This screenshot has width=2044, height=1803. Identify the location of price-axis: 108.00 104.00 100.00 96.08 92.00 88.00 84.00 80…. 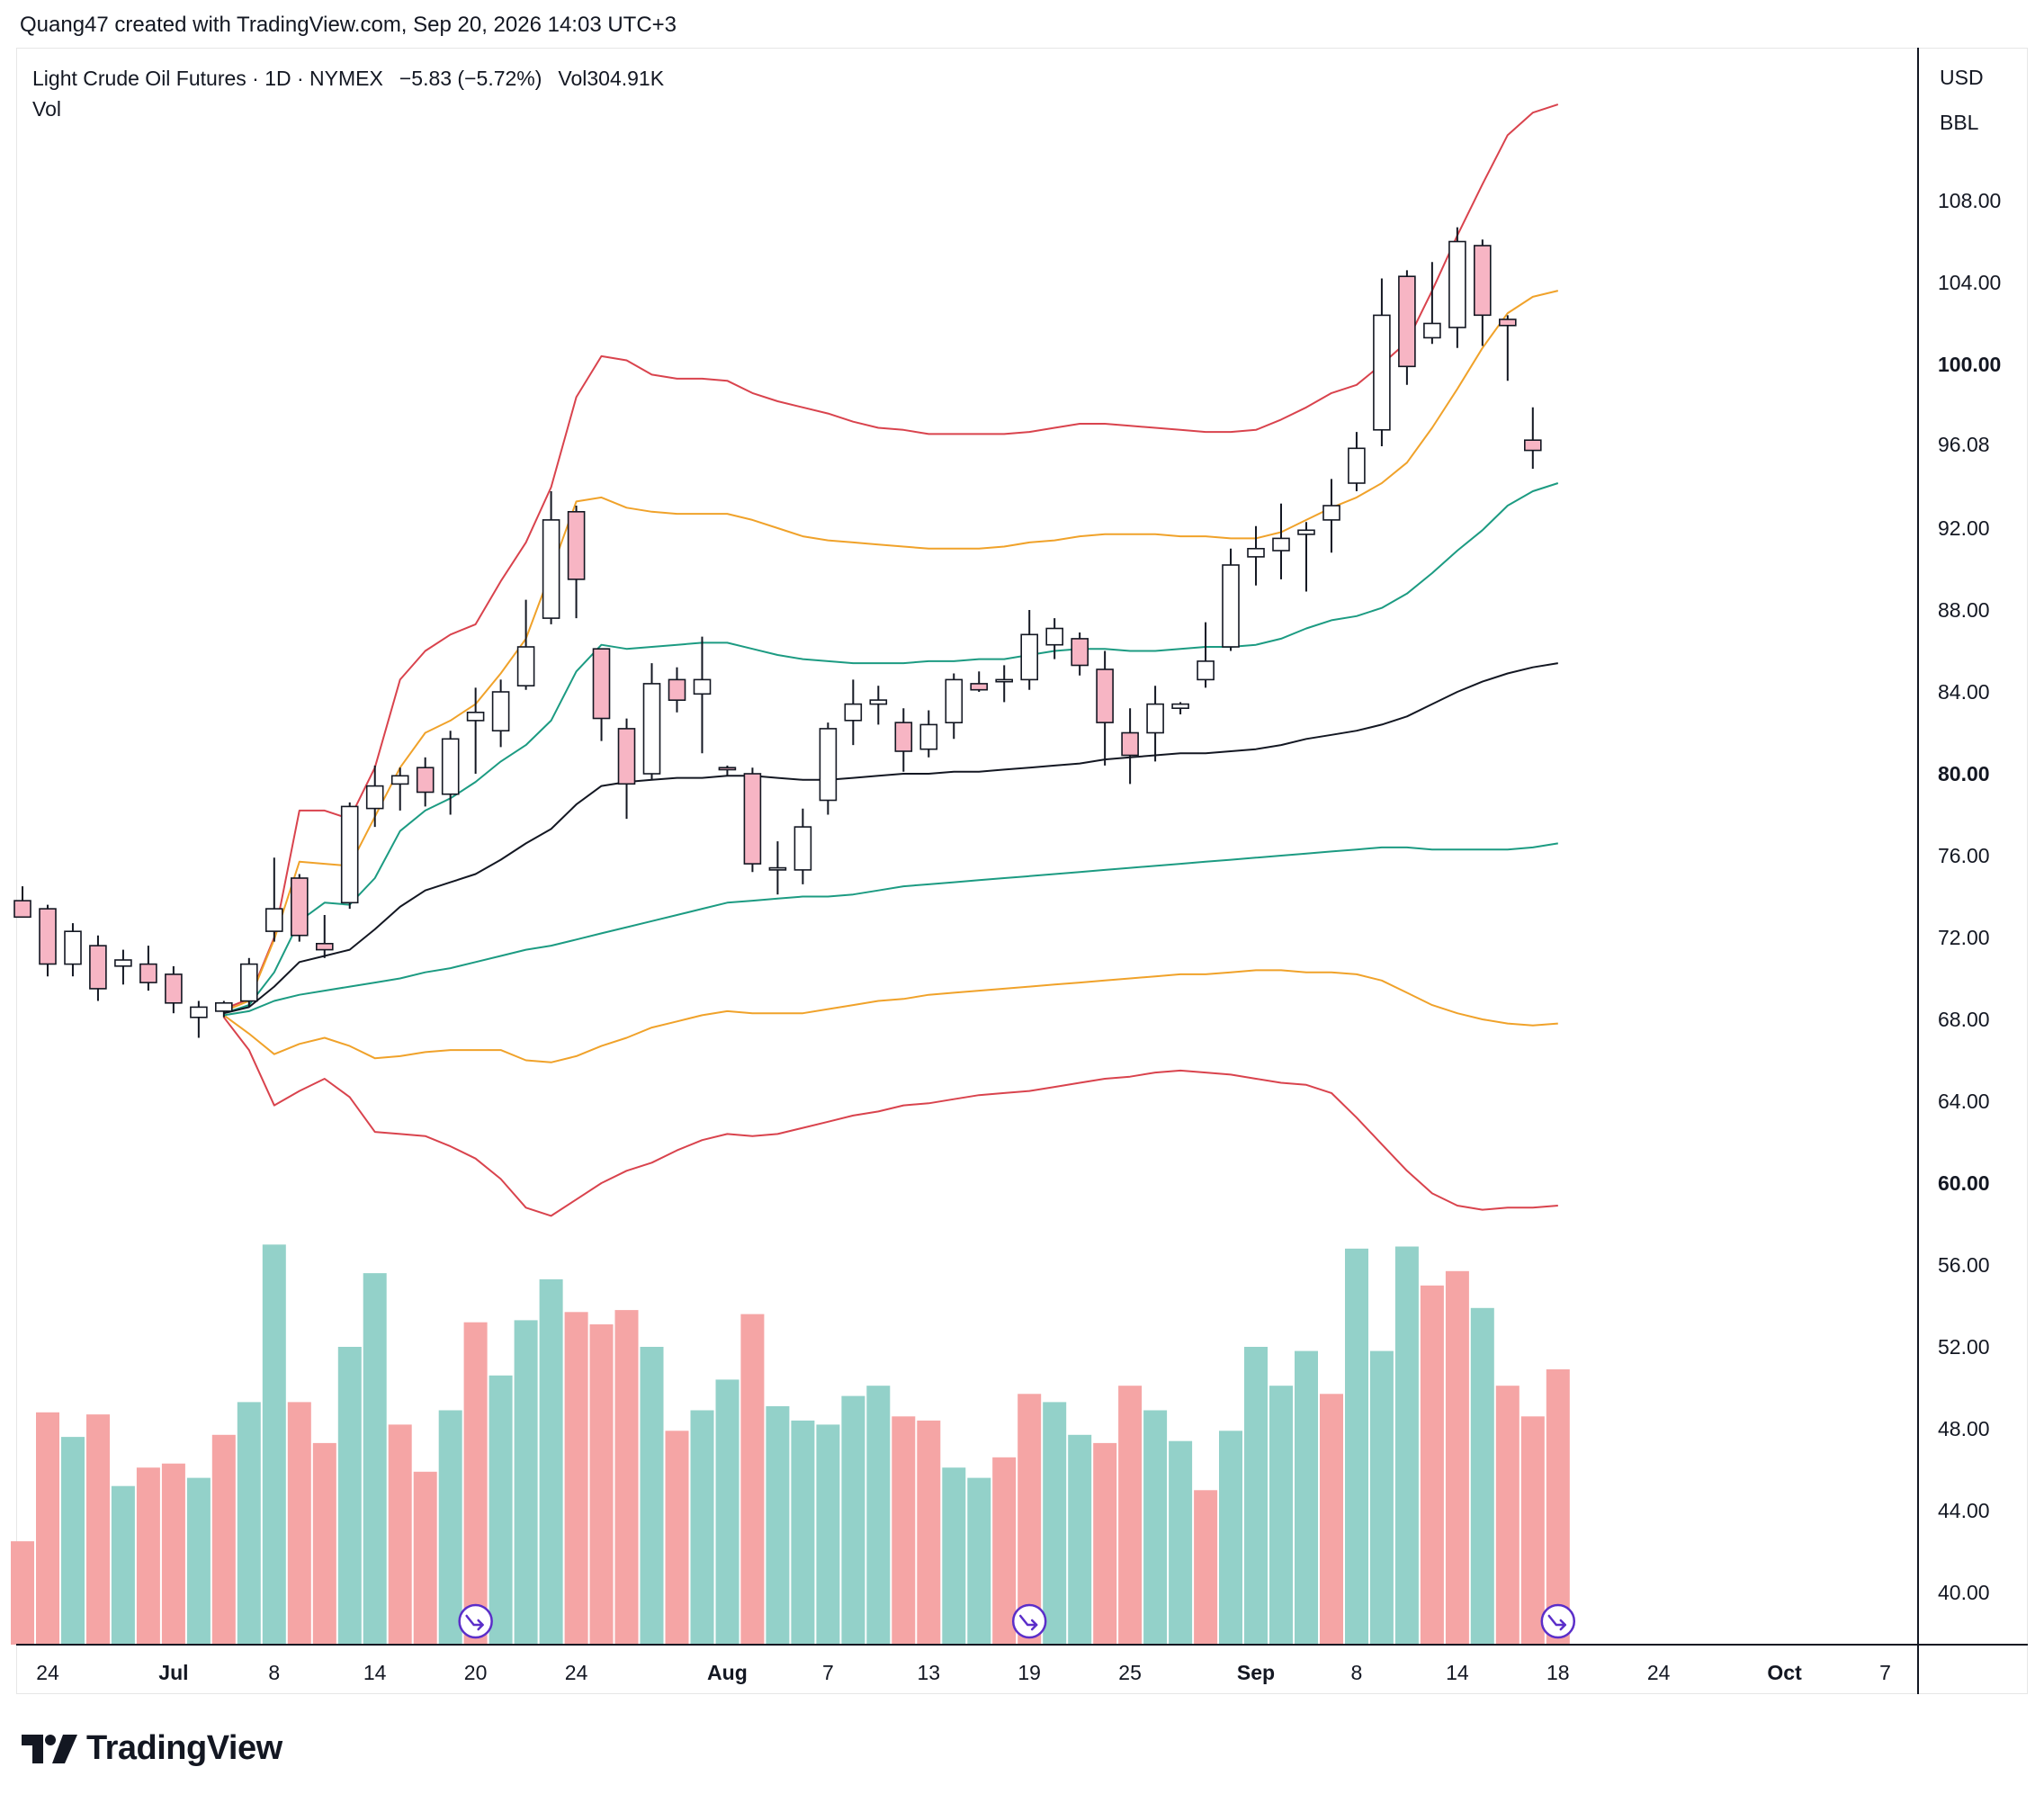
(1969, 896).